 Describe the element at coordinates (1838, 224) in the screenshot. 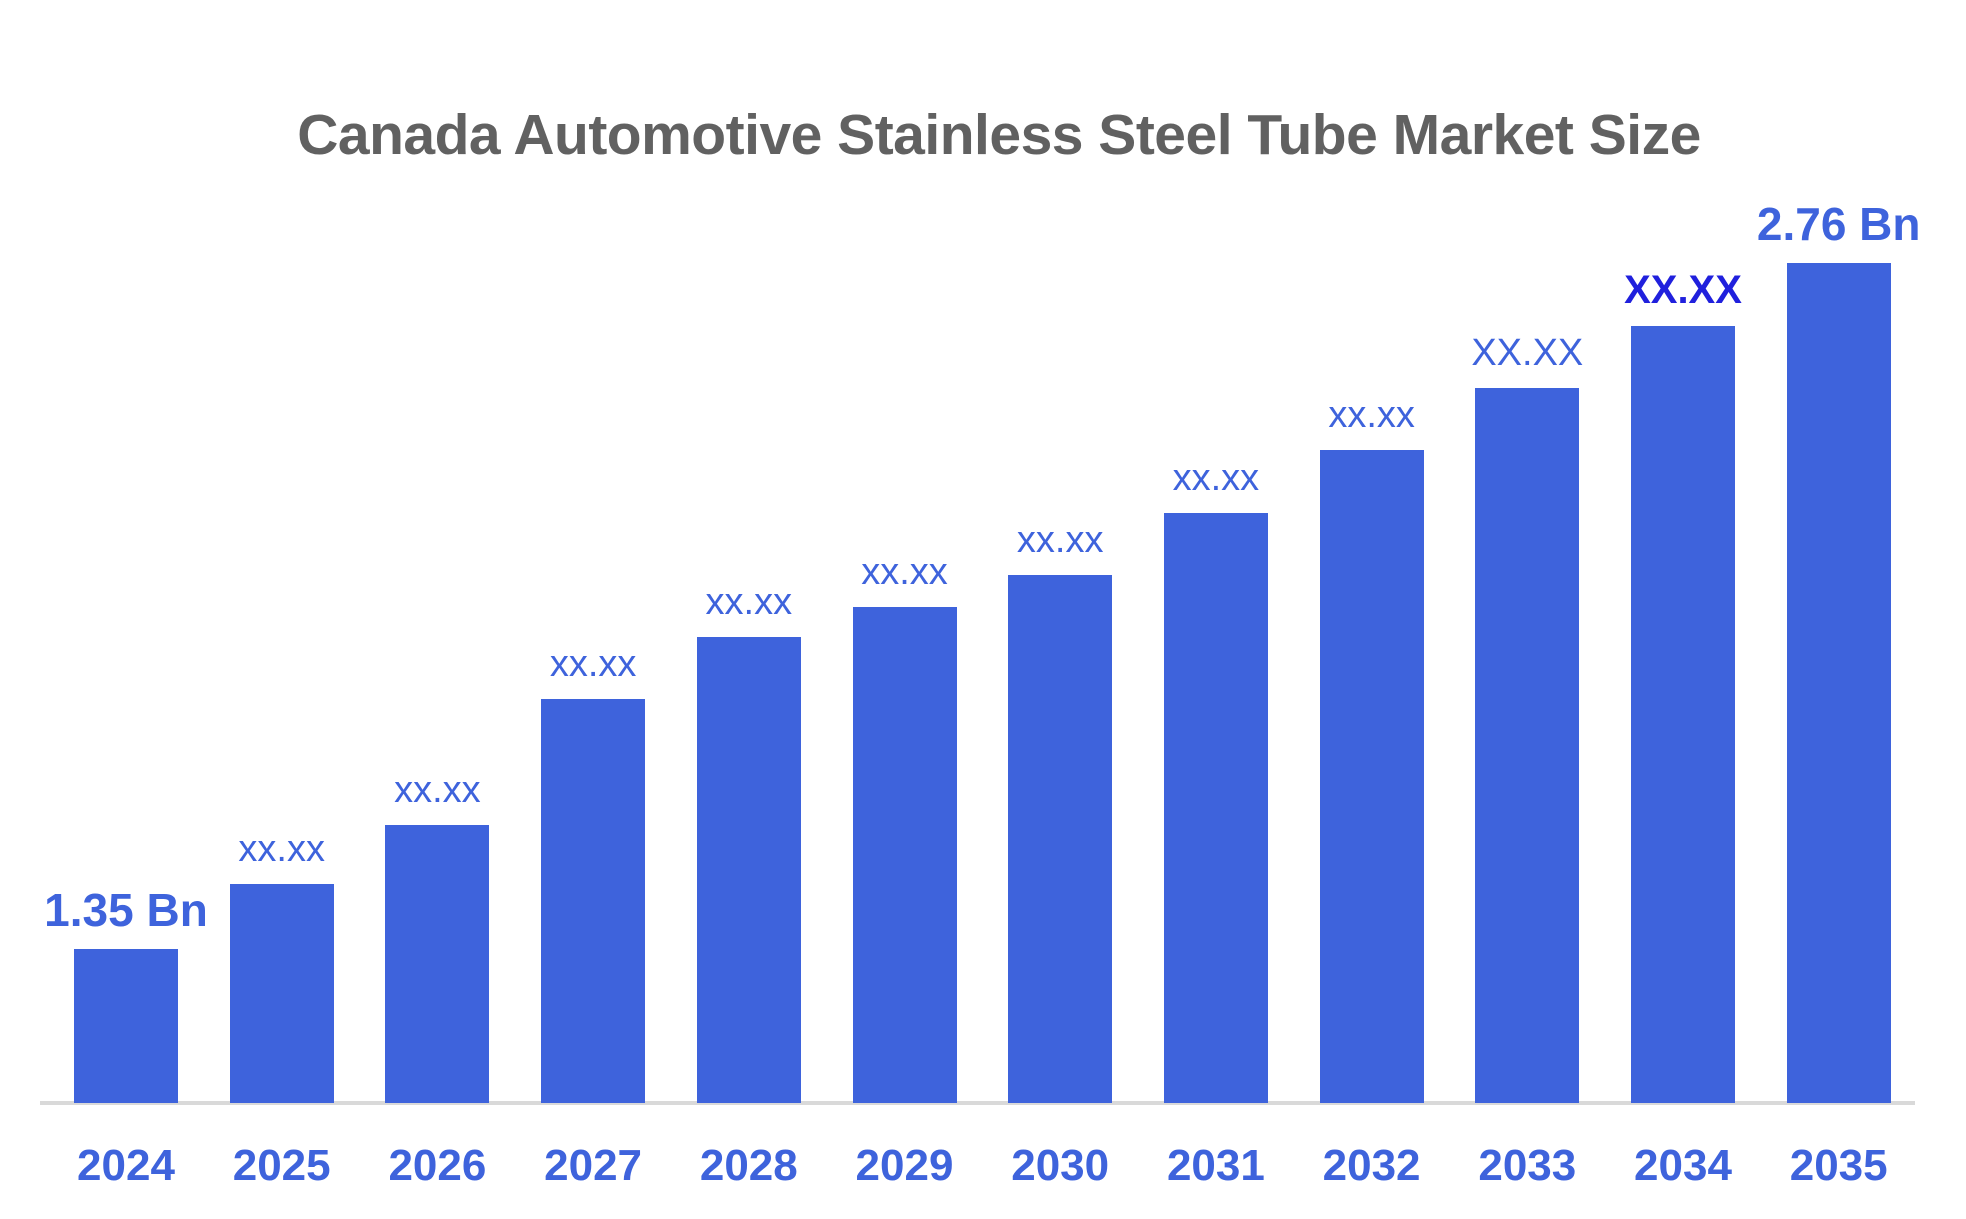

I see `value-label-2035: 2.76 Bn` at that location.